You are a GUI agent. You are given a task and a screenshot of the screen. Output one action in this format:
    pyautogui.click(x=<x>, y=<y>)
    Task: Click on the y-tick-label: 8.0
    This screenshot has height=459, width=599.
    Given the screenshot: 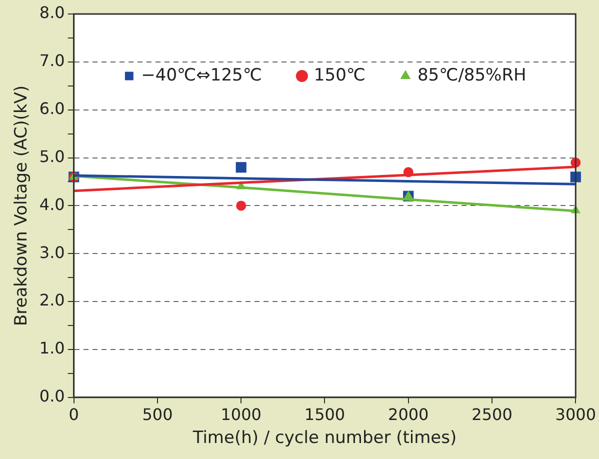 What is the action you would take?
    pyautogui.click(x=52, y=12)
    